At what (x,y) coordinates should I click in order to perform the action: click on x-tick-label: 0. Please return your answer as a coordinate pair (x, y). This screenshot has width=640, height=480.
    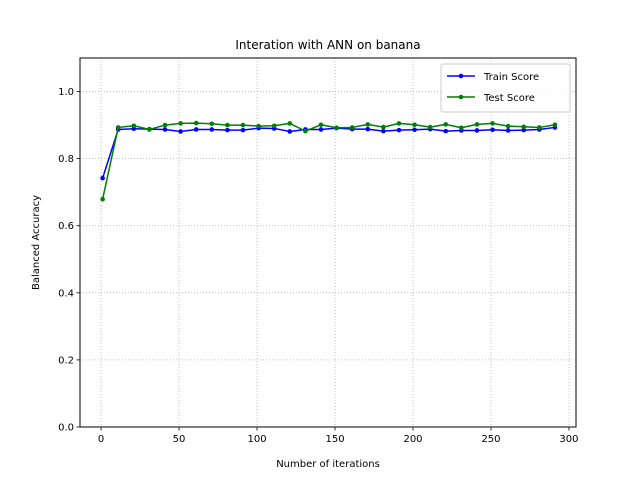
    Looking at the image, I should click on (101, 439).